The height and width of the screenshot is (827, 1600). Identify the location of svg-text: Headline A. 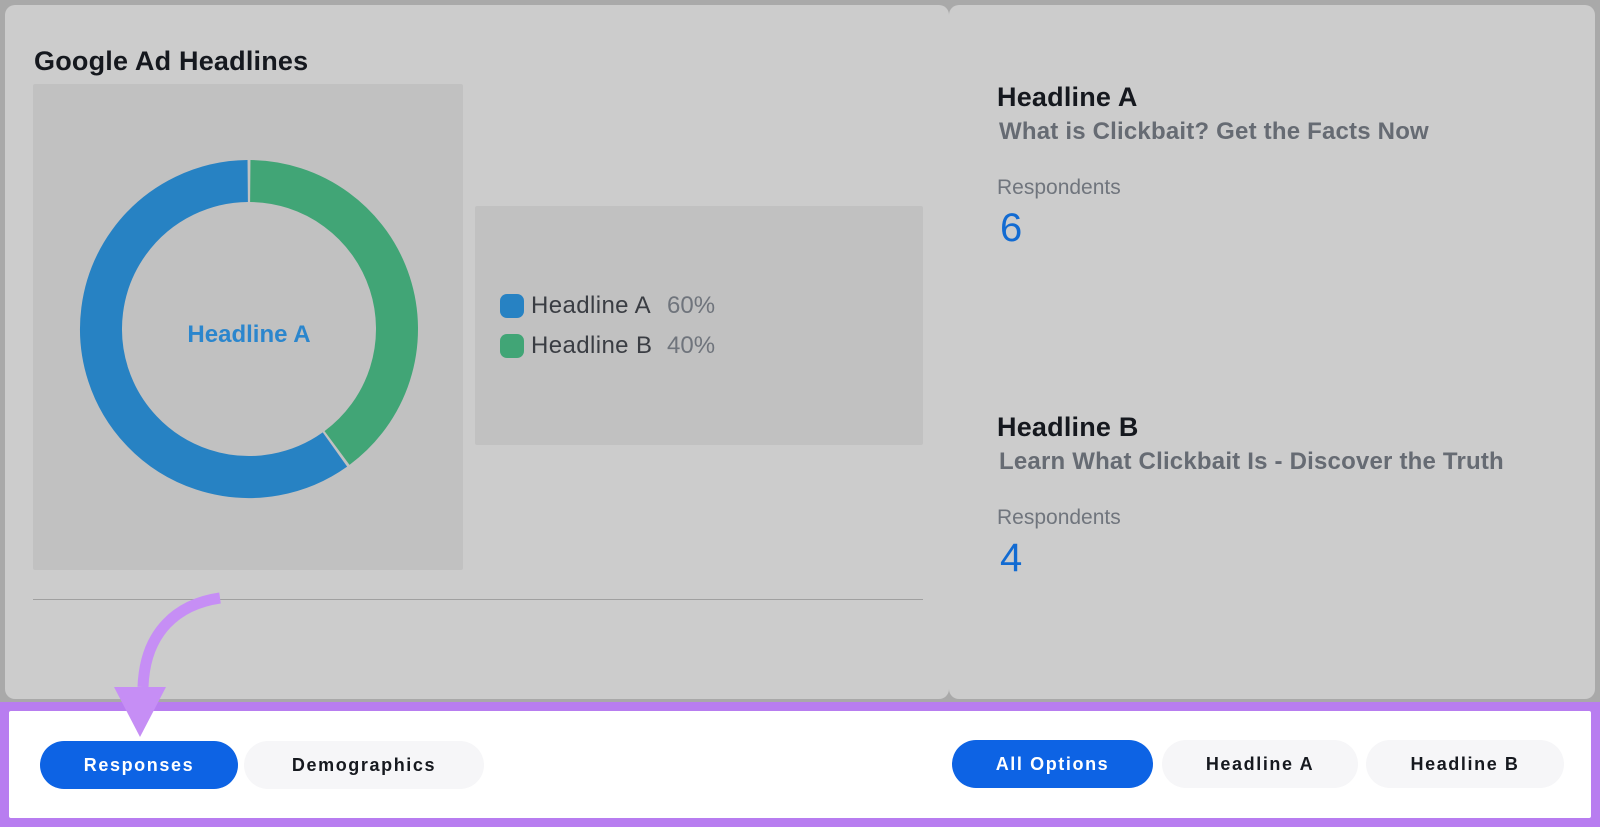
(248, 334).